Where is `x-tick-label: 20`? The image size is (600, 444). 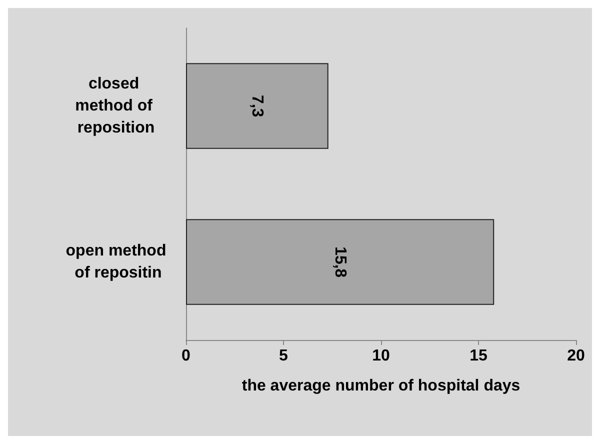 x-tick-label: 20 is located at coordinates (576, 356).